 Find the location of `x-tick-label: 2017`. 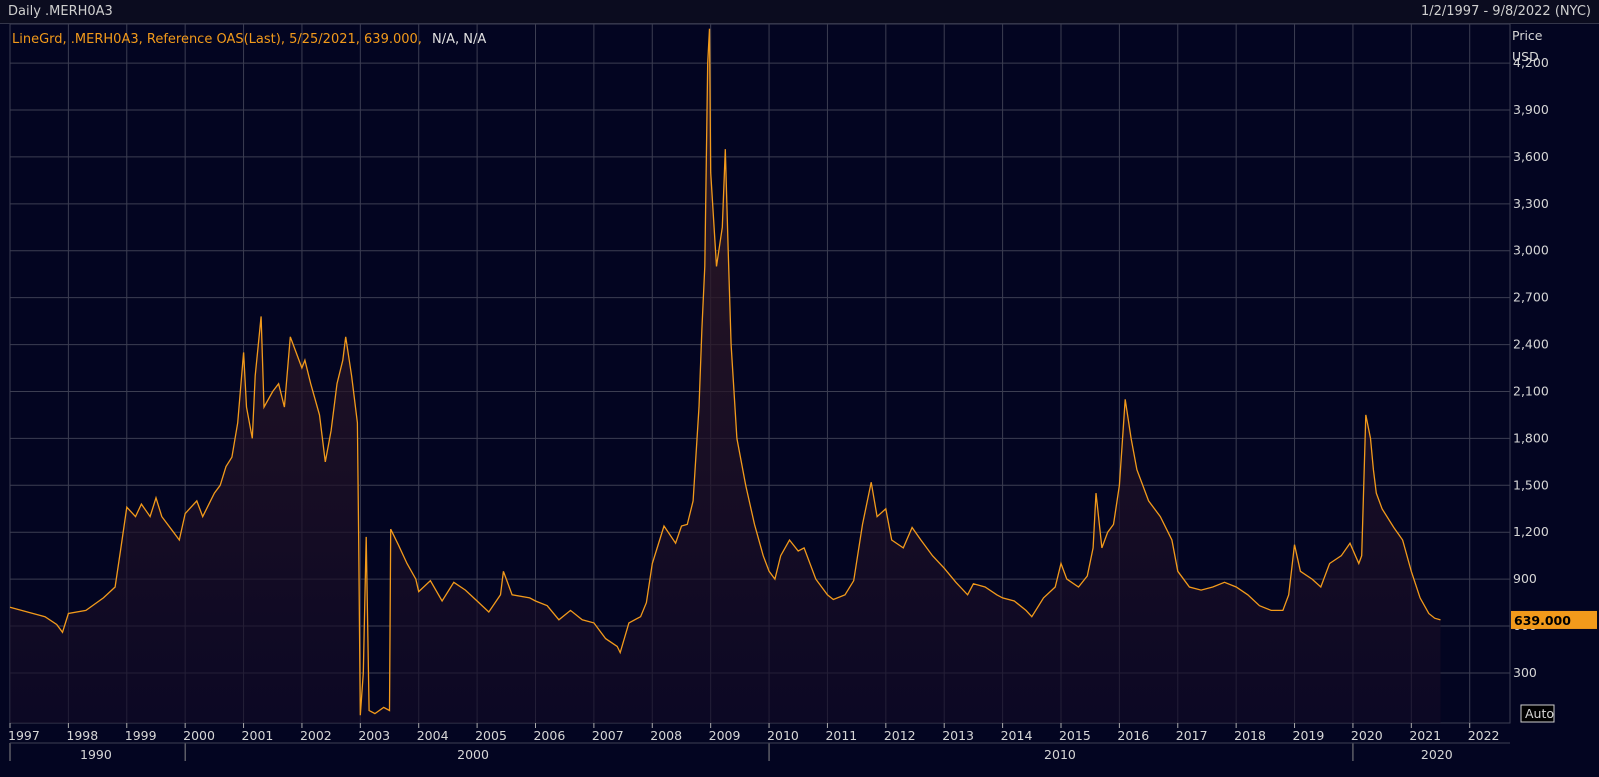

x-tick-label: 2017 is located at coordinates (1192, 735).